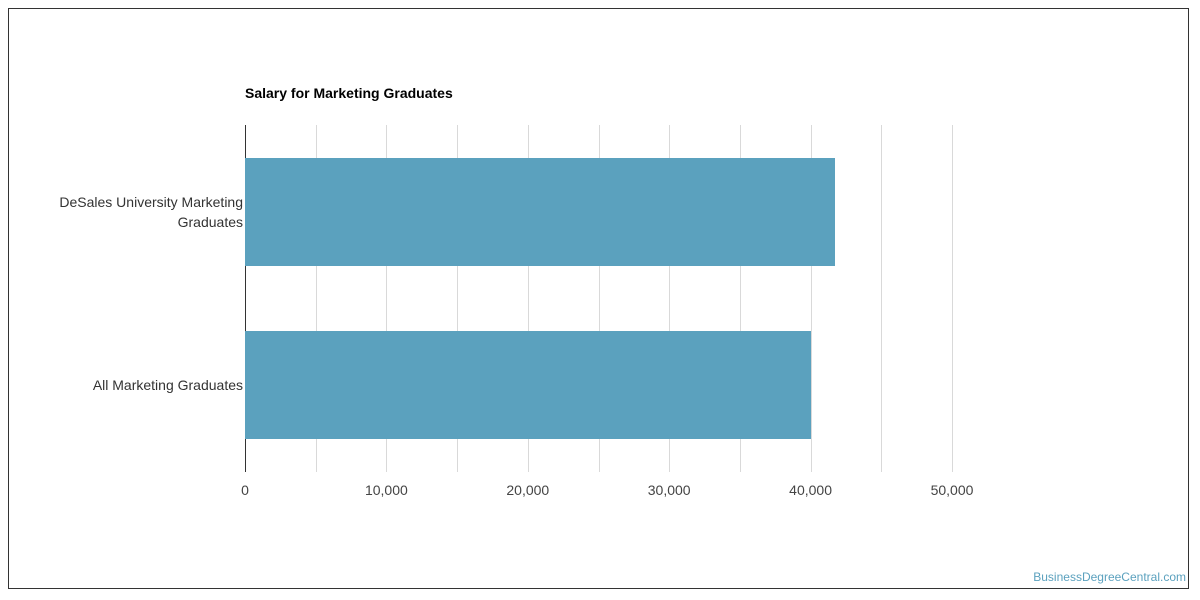  What do you see at coordinates (810, 490) in the screenshot?
I see `x-tick-label: 40,000` at bounding box center [810, 490].